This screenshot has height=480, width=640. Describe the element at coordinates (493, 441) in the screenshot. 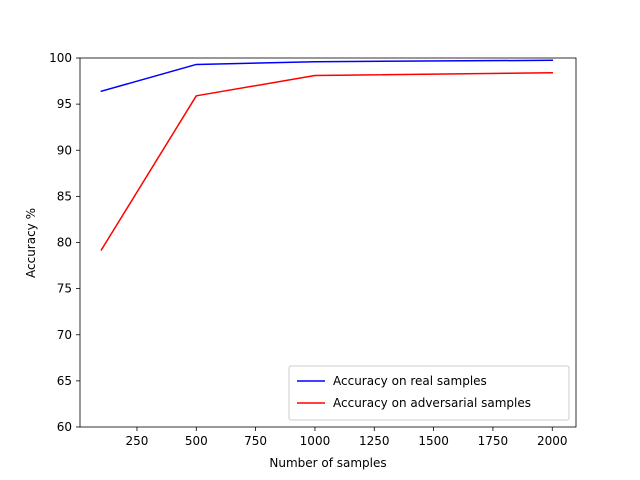

I see `x-tick-label: 1750` at that location.